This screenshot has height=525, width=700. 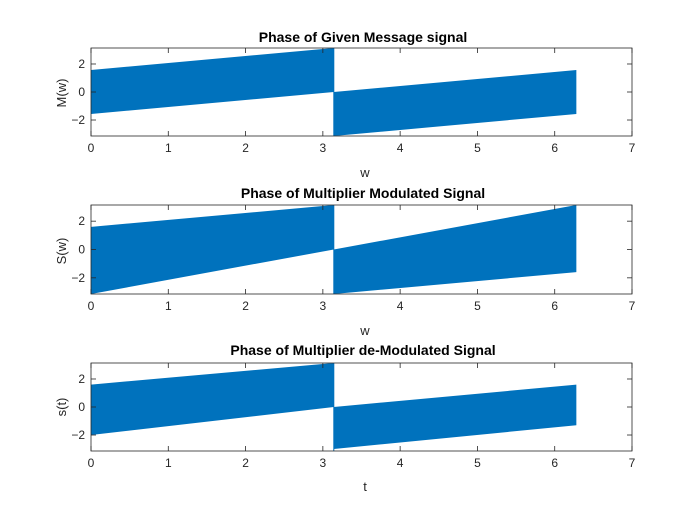 I want to click on subplot-2-data, so click(x=334, y=249).